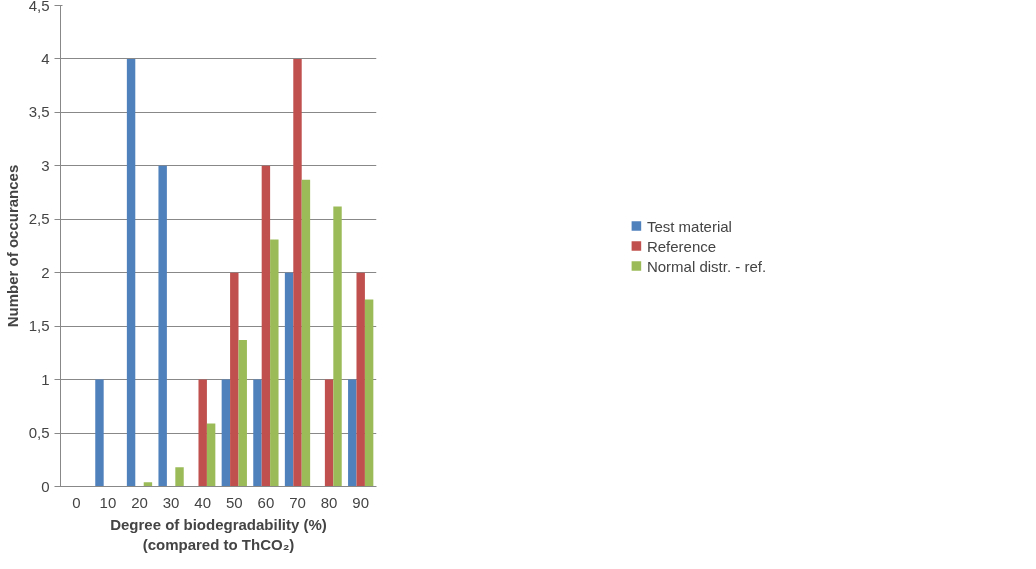 This screenshot has height=569, width=1036. Describe the element at coordinates (361, 502) in the screenshot. I see `x-tick-label: 90` at that location.